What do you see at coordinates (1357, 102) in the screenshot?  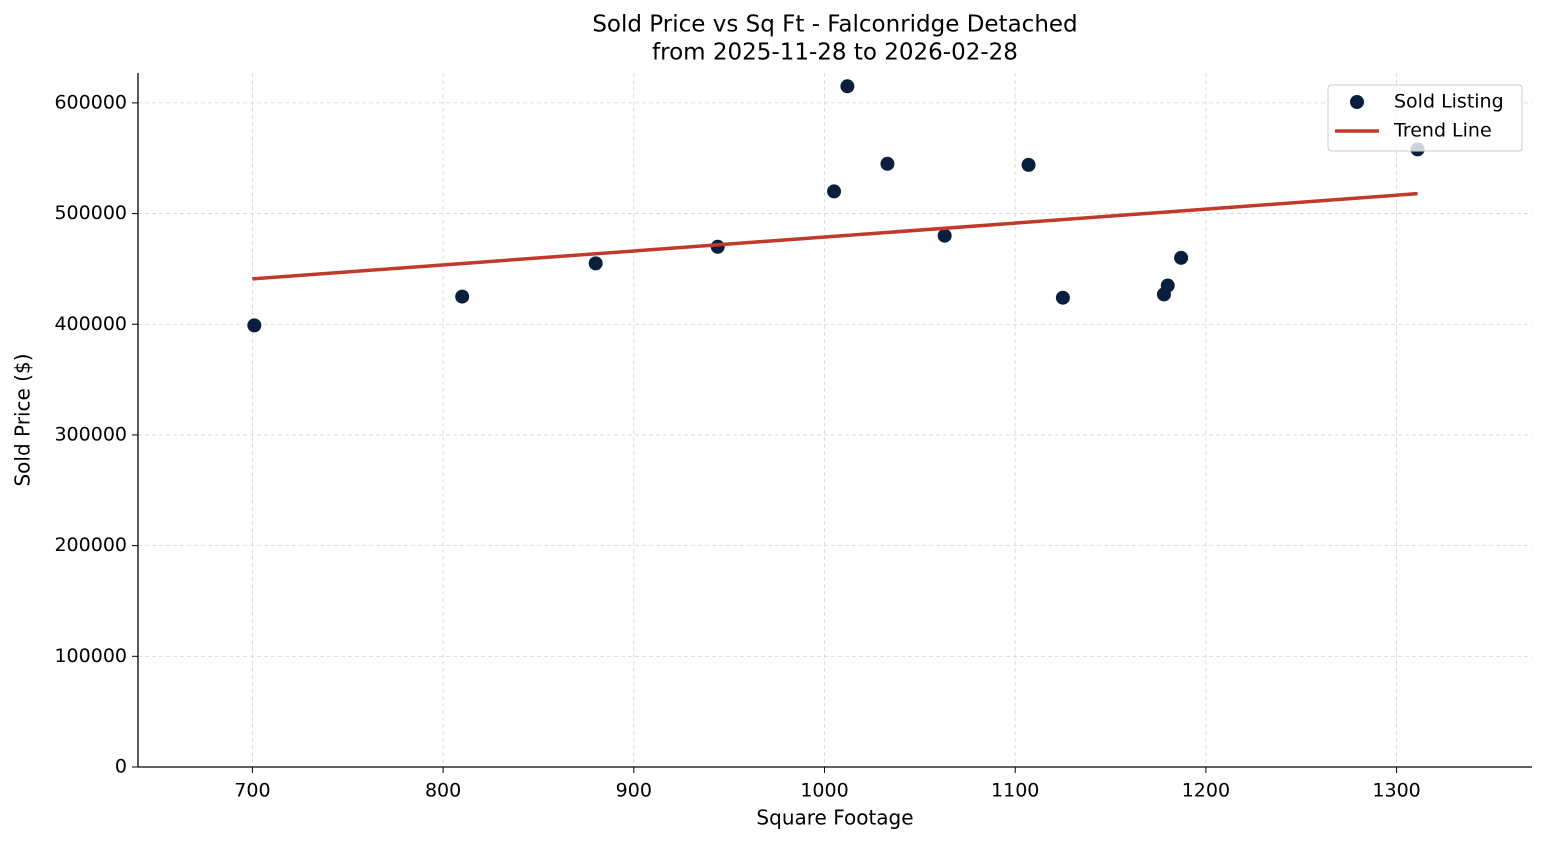 I see `legend-marker` at bounding box center [1357, 102].